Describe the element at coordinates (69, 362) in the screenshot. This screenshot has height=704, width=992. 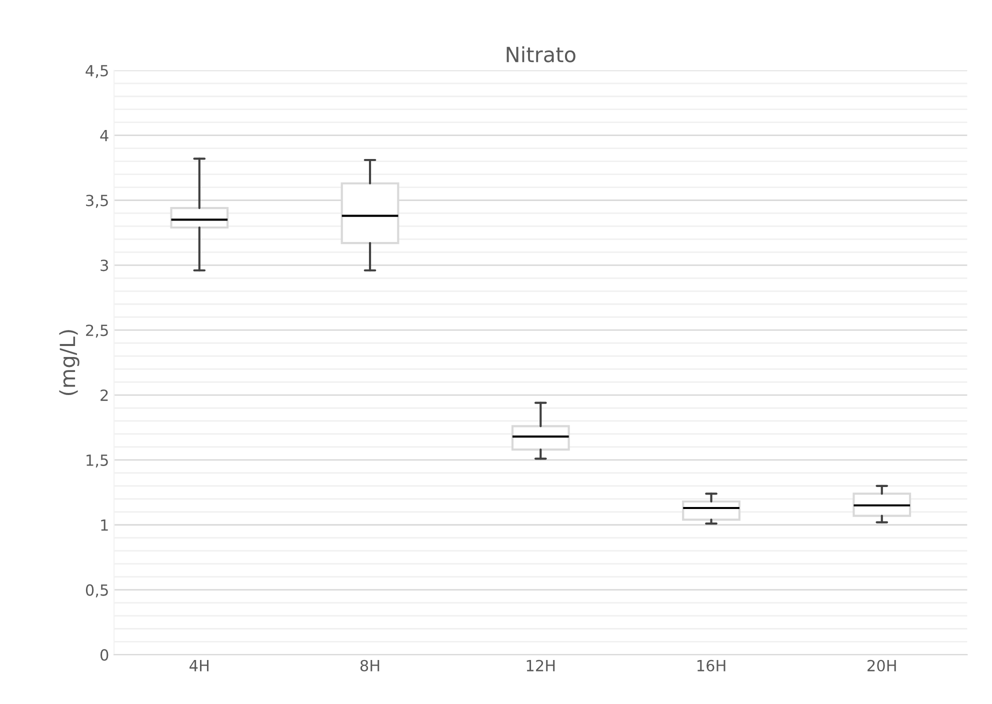
I see `y-axis-title: (mg/L)` at that location.